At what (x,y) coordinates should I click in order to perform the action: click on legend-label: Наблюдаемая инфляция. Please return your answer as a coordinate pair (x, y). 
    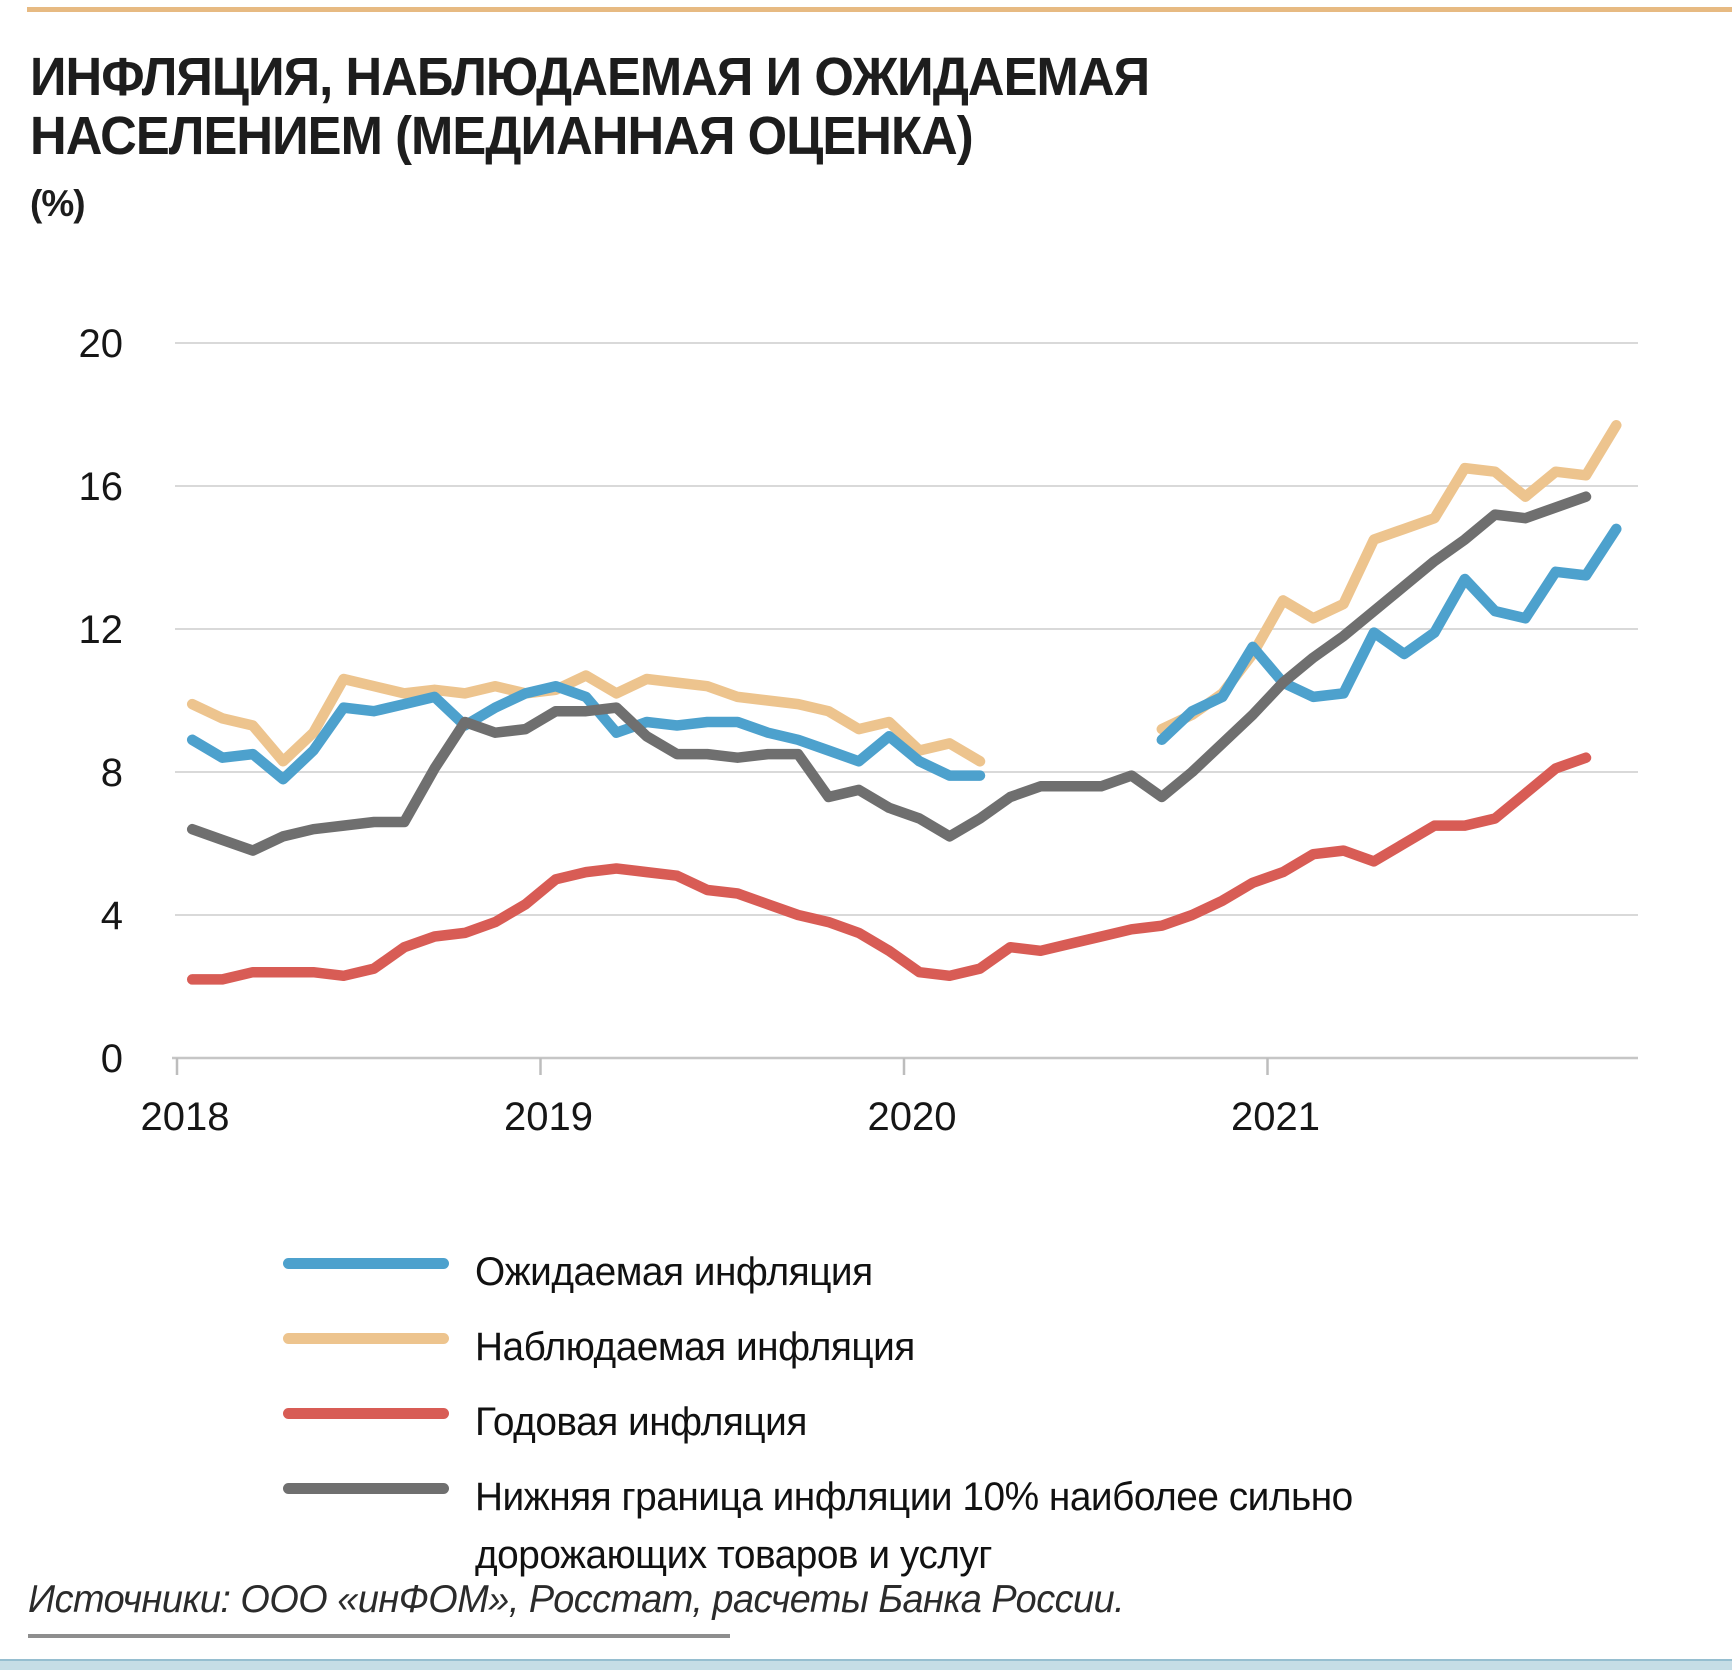
    Looking at the image, I should click on (695, 1347).